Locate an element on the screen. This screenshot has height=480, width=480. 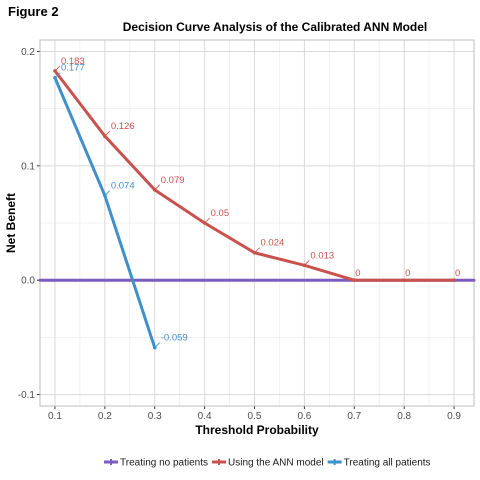
x-tick-label: 0.8 is located at coordinates (404, 416).